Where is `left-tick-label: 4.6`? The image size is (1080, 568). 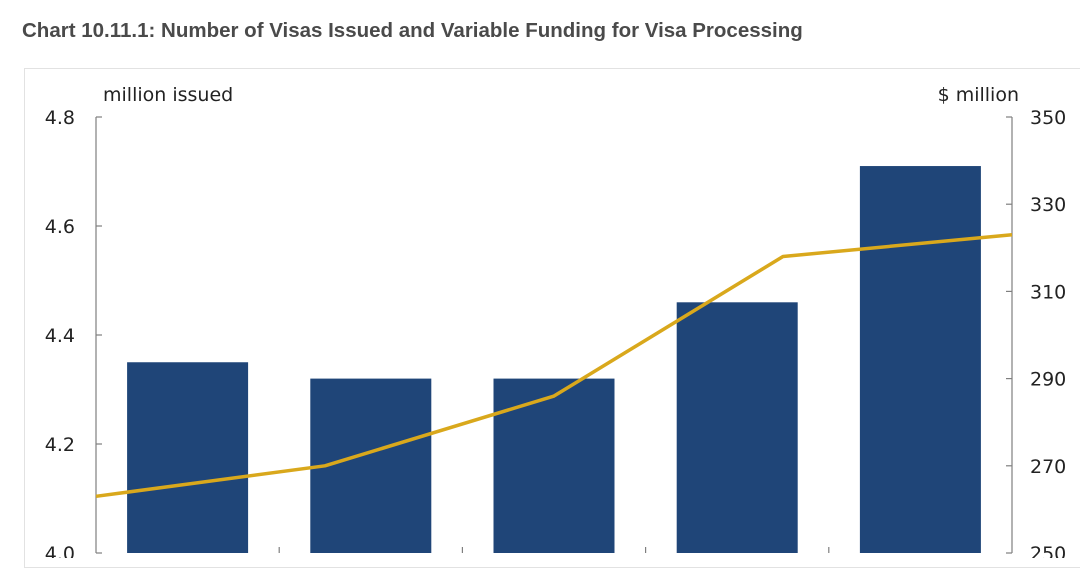 left-tick-label: 4.6 is located at coordinates (60, 227).